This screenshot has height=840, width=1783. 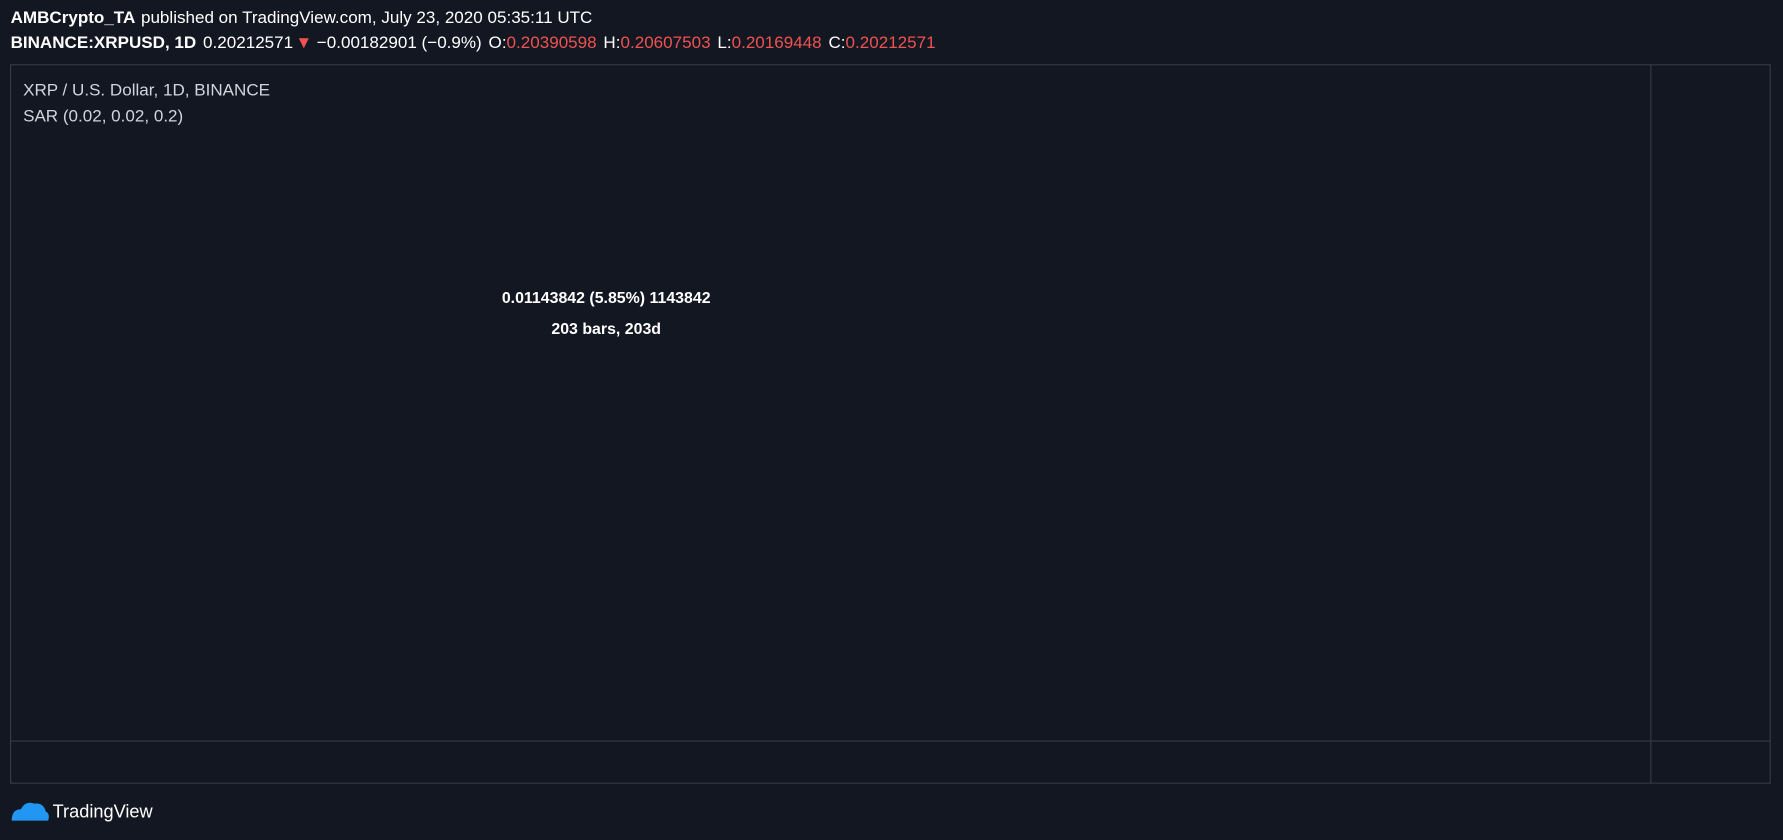 I want to click on low-value: 0.20169448, so click(x=777, y=42).